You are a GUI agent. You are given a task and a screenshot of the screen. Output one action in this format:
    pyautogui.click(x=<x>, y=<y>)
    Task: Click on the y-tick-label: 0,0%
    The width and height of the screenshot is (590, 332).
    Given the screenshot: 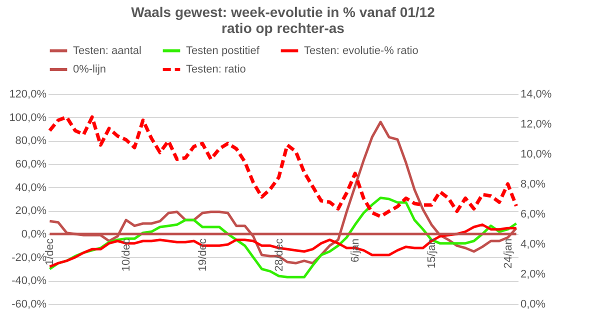 What is the action you would take?
    pyautogui.click(x=34, y=234)
    